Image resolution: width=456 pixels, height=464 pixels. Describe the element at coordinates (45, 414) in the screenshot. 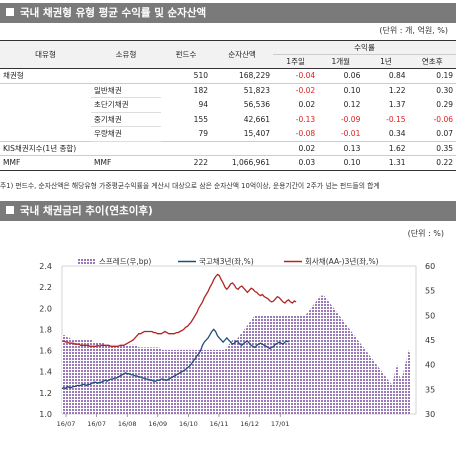

I see `y-left-tick-label: 1.0` at that location.